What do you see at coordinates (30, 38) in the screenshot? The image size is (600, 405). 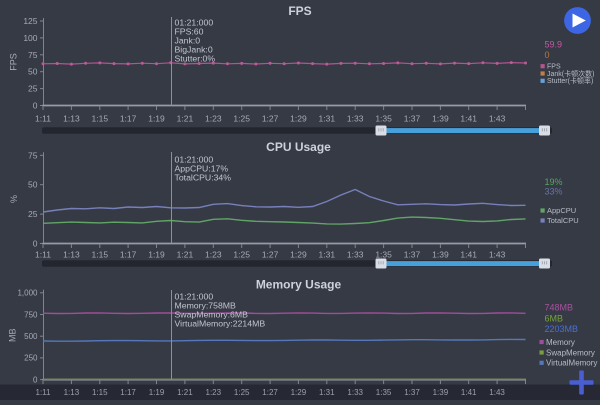 I see `svg-text: 100` at bounding box center [30, 38].